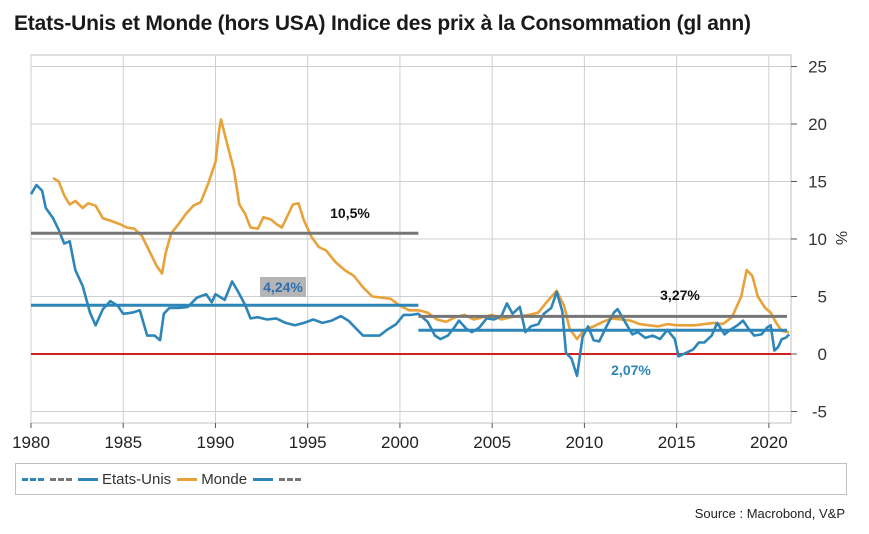  I want to click on y-axis-label: %, so click(840, 238).